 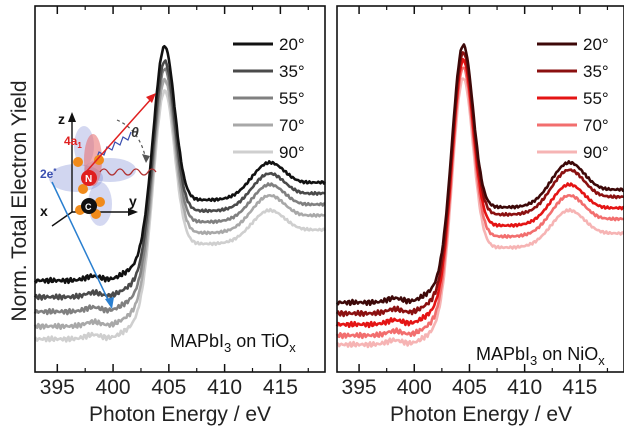 I want to click on y-axis-arrowhead, so click(x=133, y=212).